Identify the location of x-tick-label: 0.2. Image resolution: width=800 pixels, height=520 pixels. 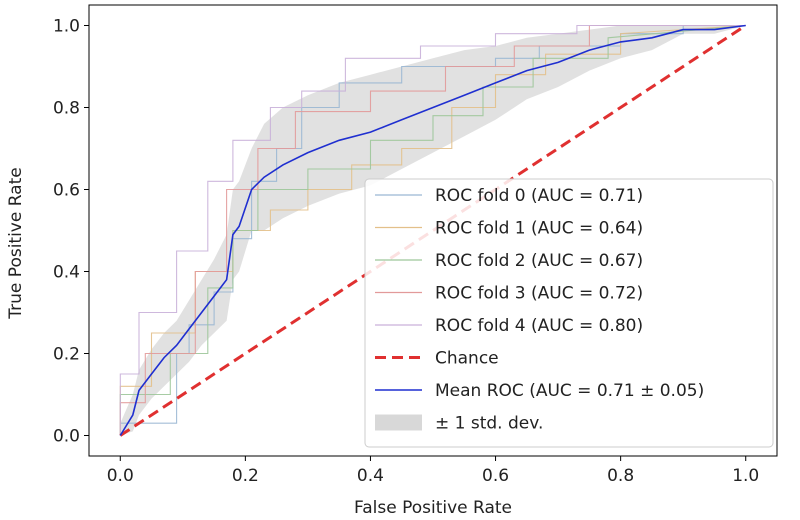
(245, 476).